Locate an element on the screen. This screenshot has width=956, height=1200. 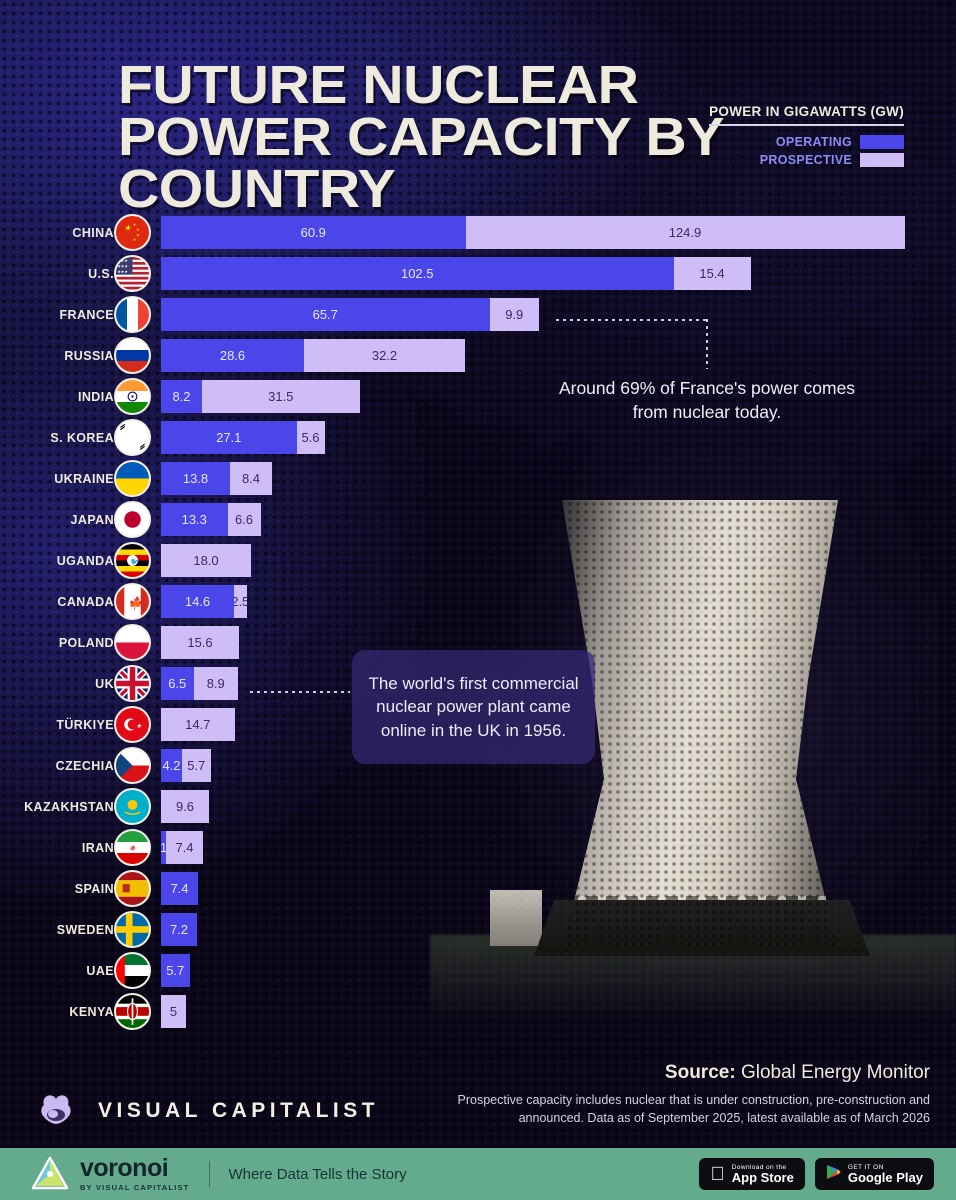
bar-group: 6.5 8.9 is located at coordinates (199, 683).